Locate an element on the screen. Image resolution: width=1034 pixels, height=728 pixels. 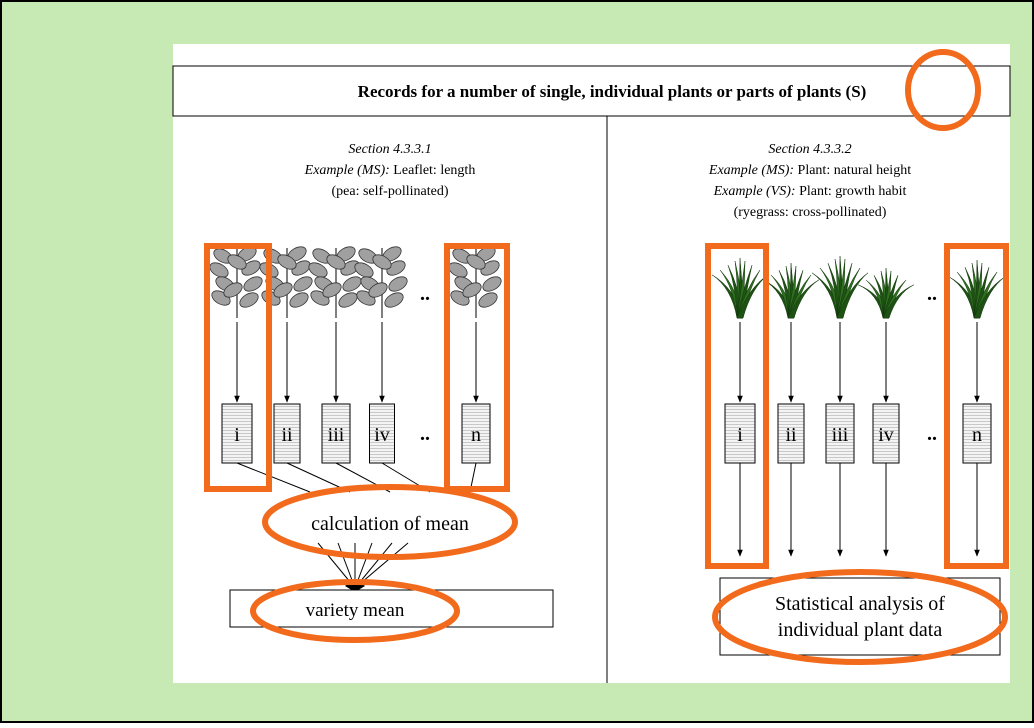
section: Section 4.3.3.2 is located at coordinates (809, 149).